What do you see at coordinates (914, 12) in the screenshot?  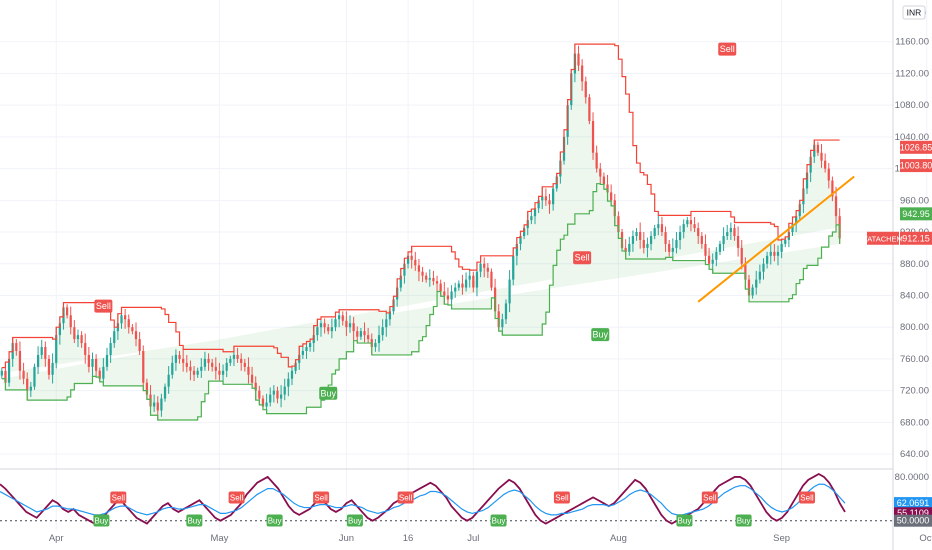 I see `currency-badge: INR` at bounding box center [914, 12].